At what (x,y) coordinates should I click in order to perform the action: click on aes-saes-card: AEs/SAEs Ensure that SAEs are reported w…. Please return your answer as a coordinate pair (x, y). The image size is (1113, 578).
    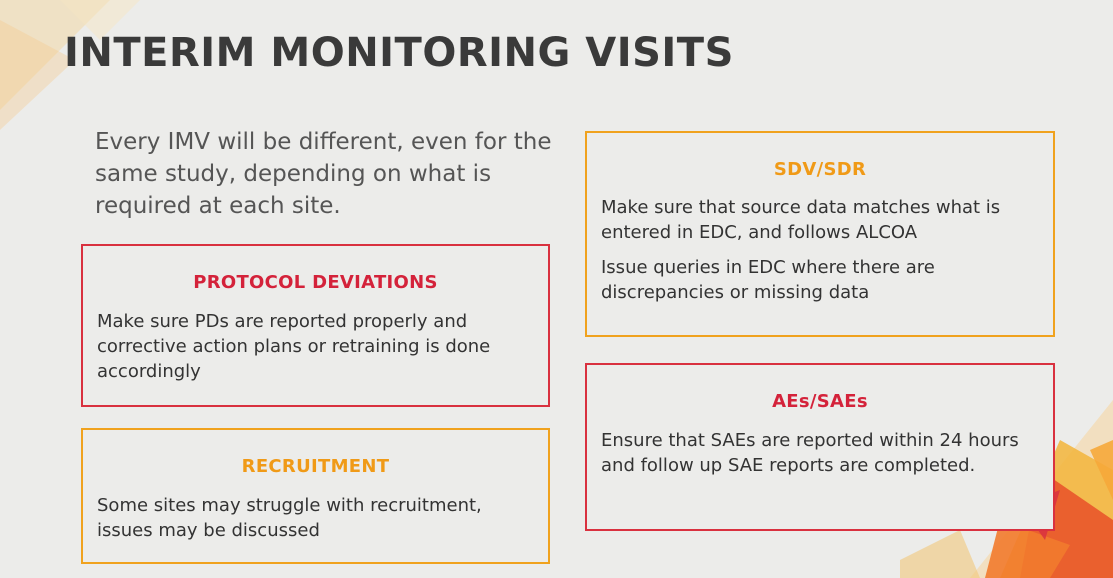
    Looking at the image, I should click on (820, 447).